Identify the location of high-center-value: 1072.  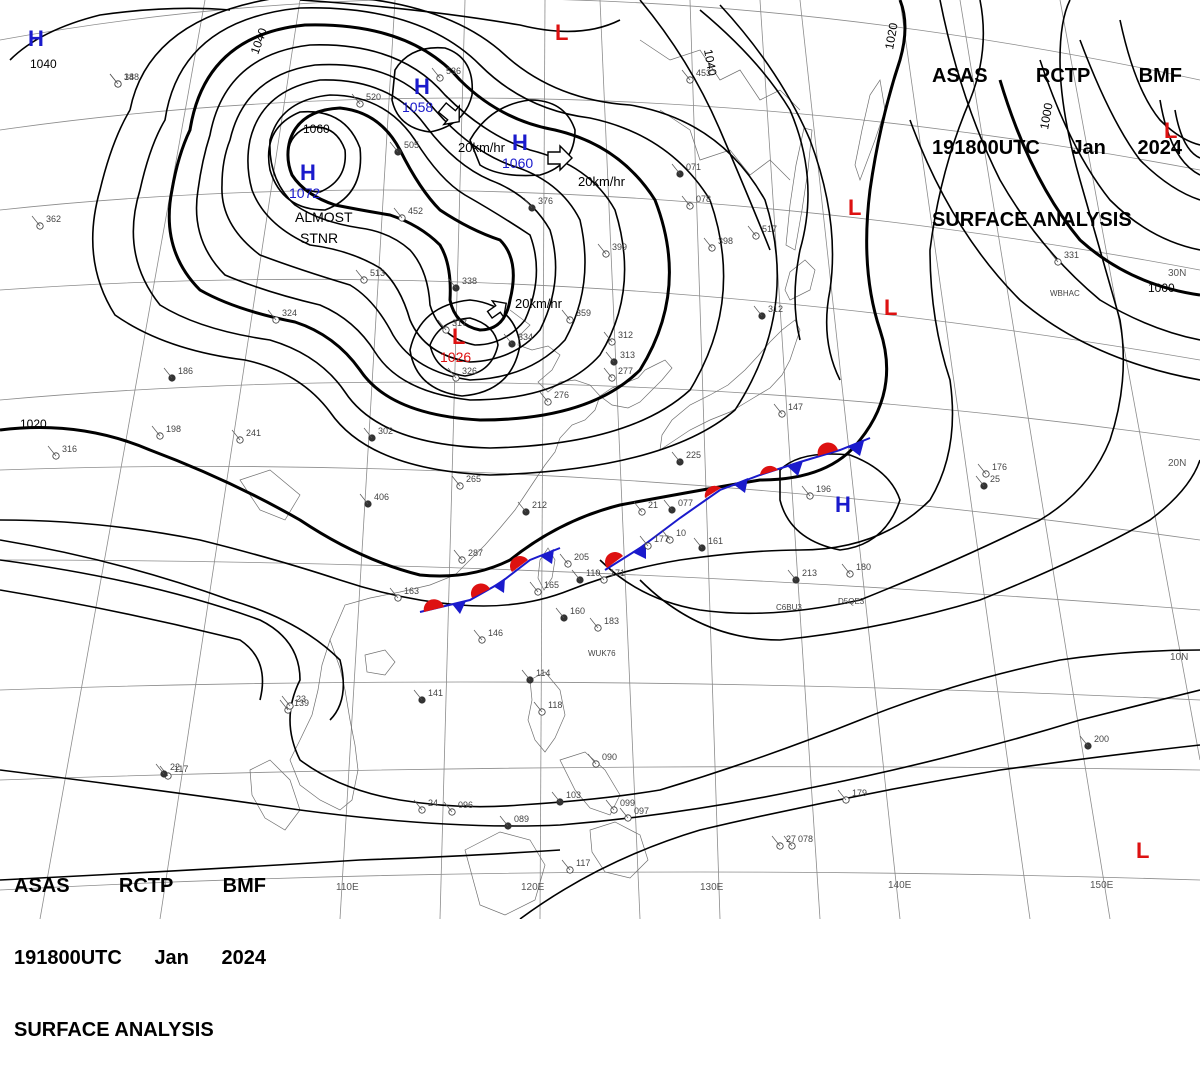
(304, 193).